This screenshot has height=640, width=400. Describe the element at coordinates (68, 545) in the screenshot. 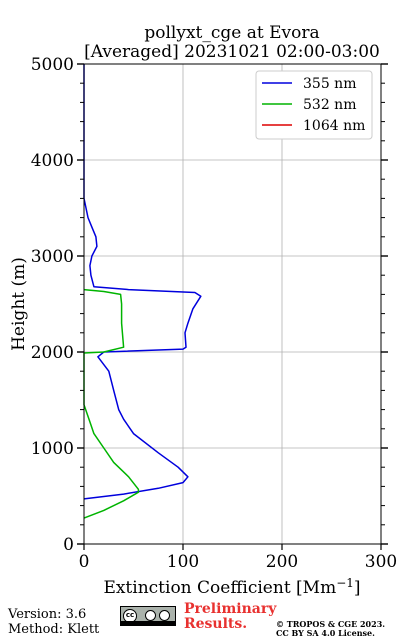

I see `y-tick-label: 0` at that location.